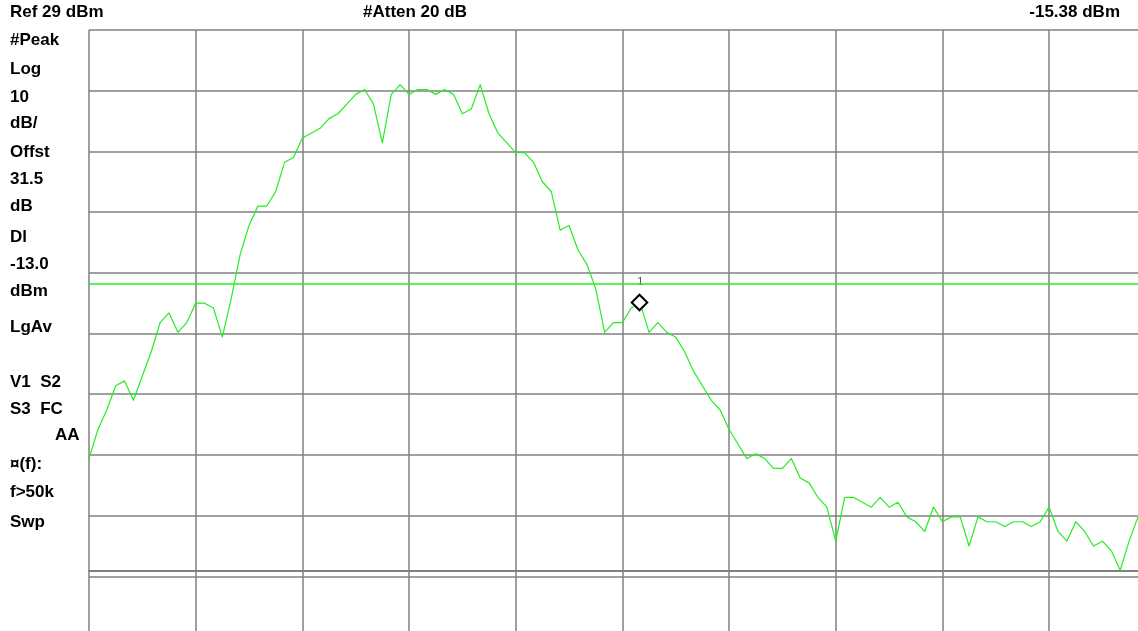 This screenshot has height=631, width=1138. What do you see at coordinates (57, 11) in the screenshot?
I see `text: Ref 29 dBm` at bounding box center [57, 11].